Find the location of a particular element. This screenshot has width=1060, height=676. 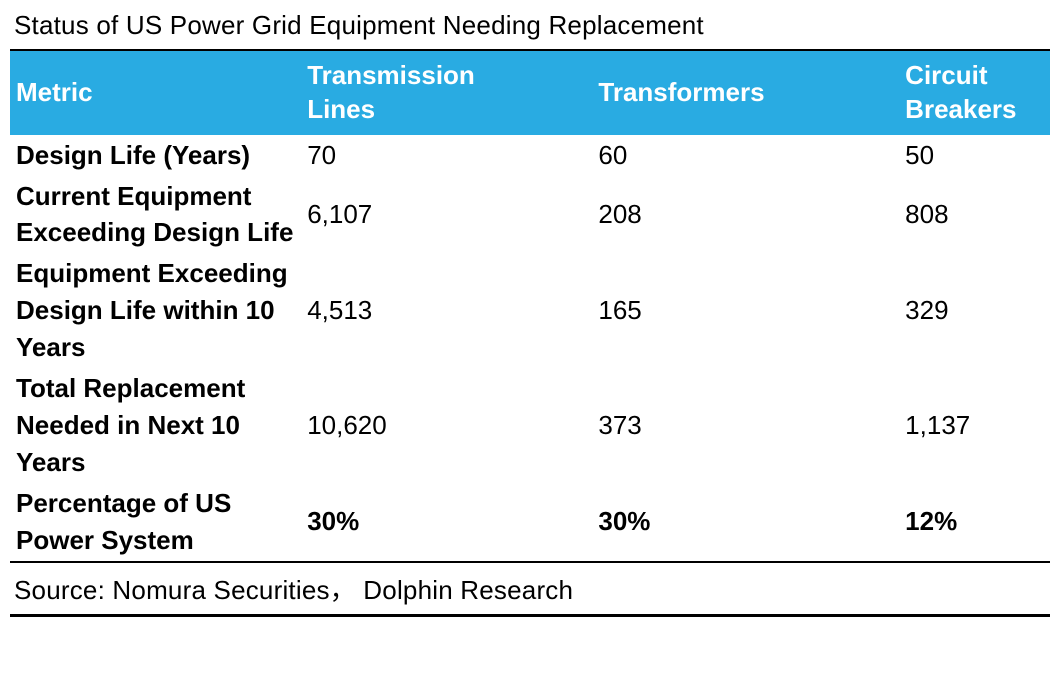

value-cell: 60 is located at coordinates (613, 154).